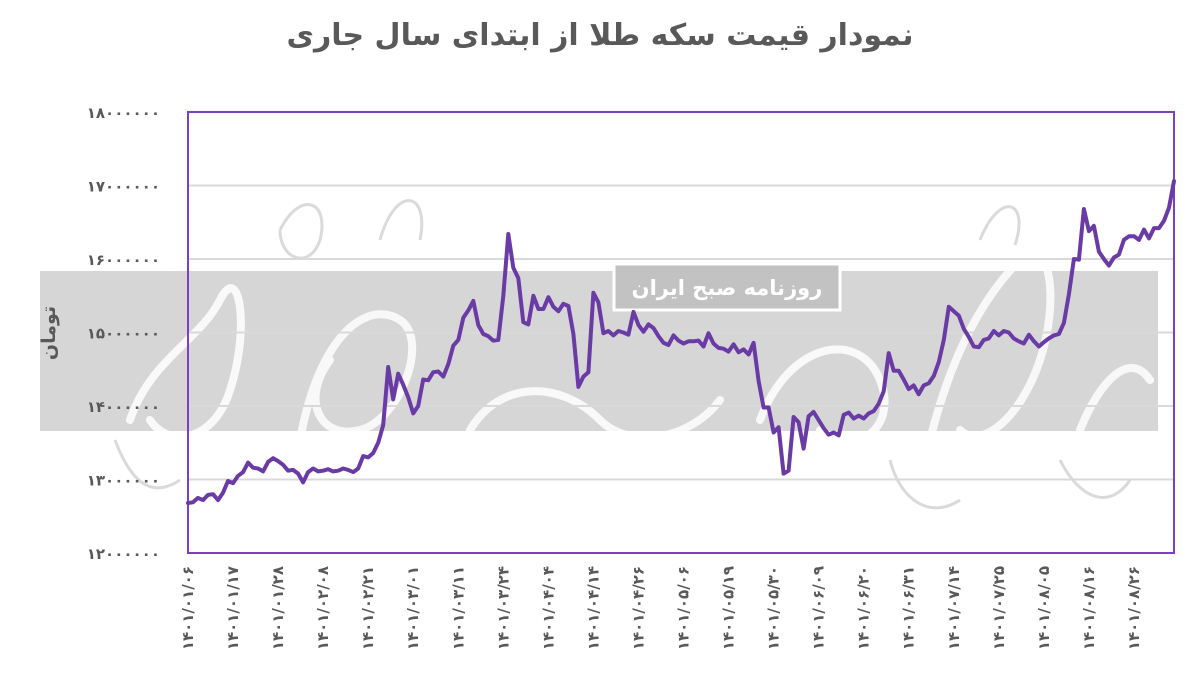  Describe the element at coordinates (49, 333) in the screenshot. I see `y-axis-label: تومان` at that location.